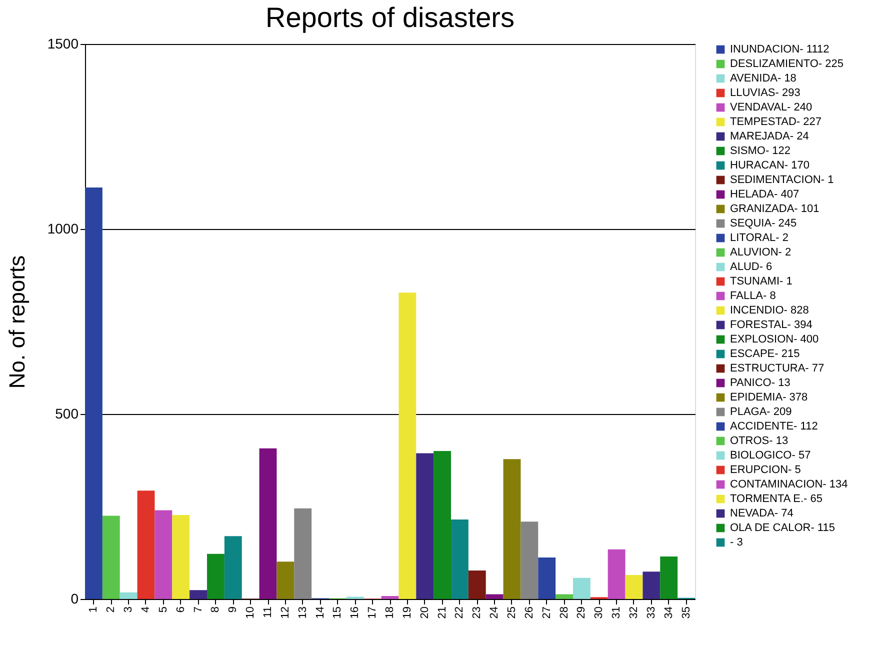 This screenshot has height=654, width=885. Describe the element at coordinates (787, 64) in the screenshot. I see `legend-label: DESLIZAMIENTO- 225` at that location.